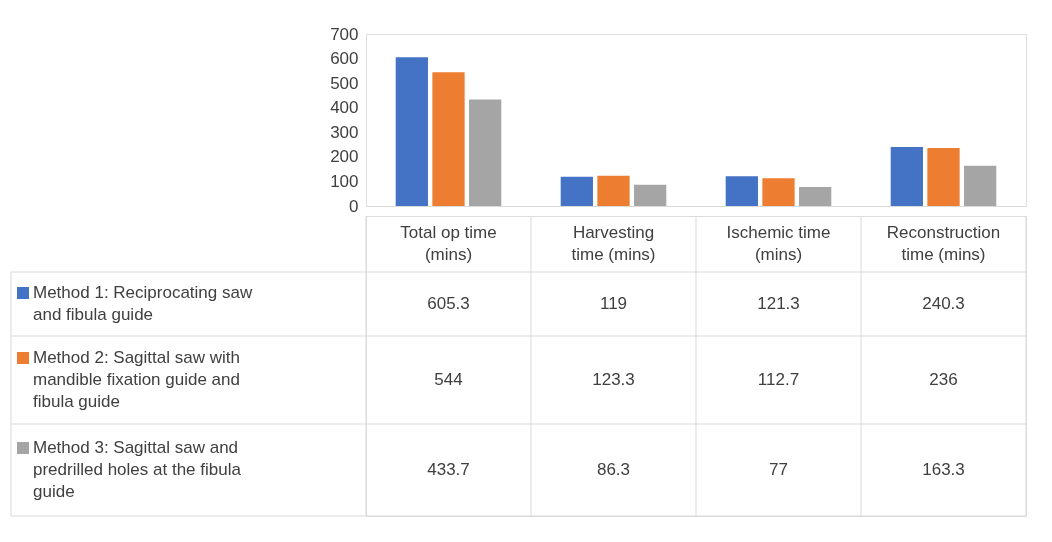 The image size is (1052, 542). What do you see at coordinates (613, 303) in the screenshot?
I see `data-label: 119` at bounding box center [613, 303].